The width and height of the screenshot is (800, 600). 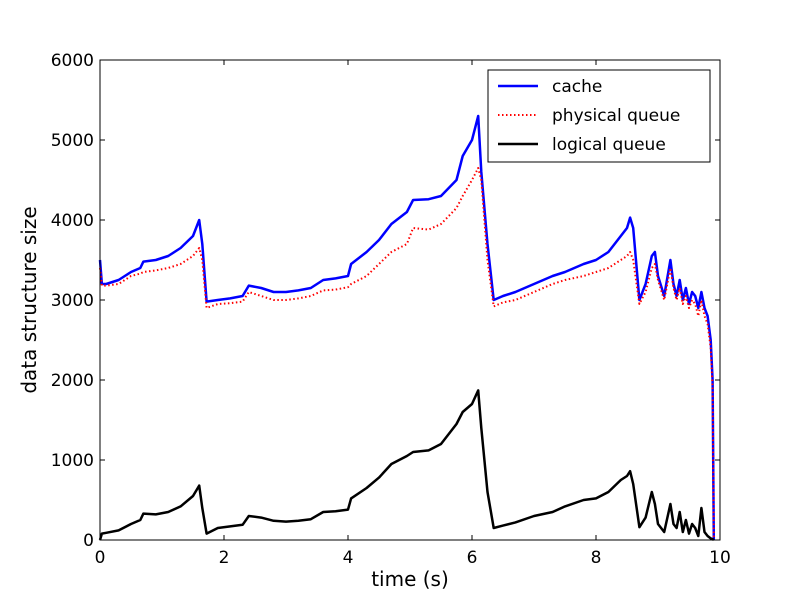 I want to click on y-tick-label: 3000, so click(x=72, y=301).